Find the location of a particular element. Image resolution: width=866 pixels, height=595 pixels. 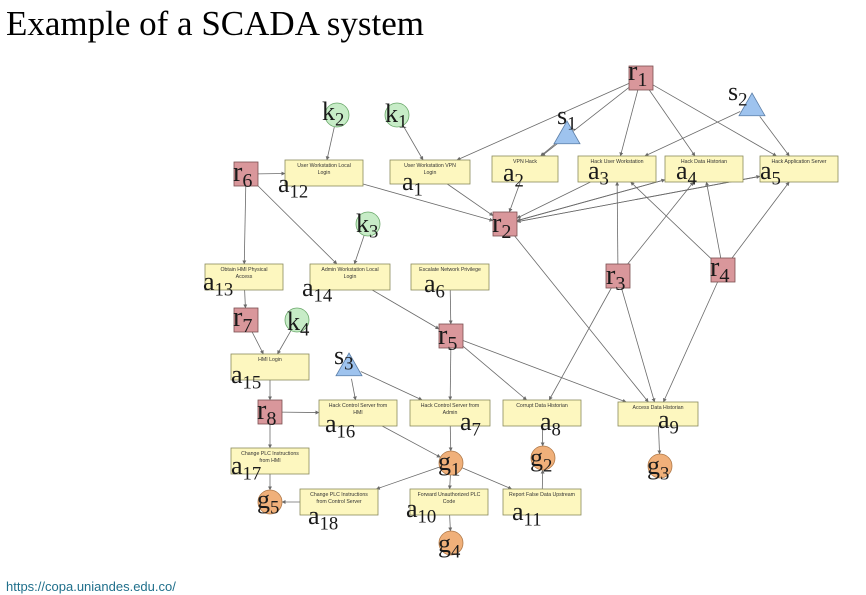

label-a17: a17 is located at coordinates (246, 468).